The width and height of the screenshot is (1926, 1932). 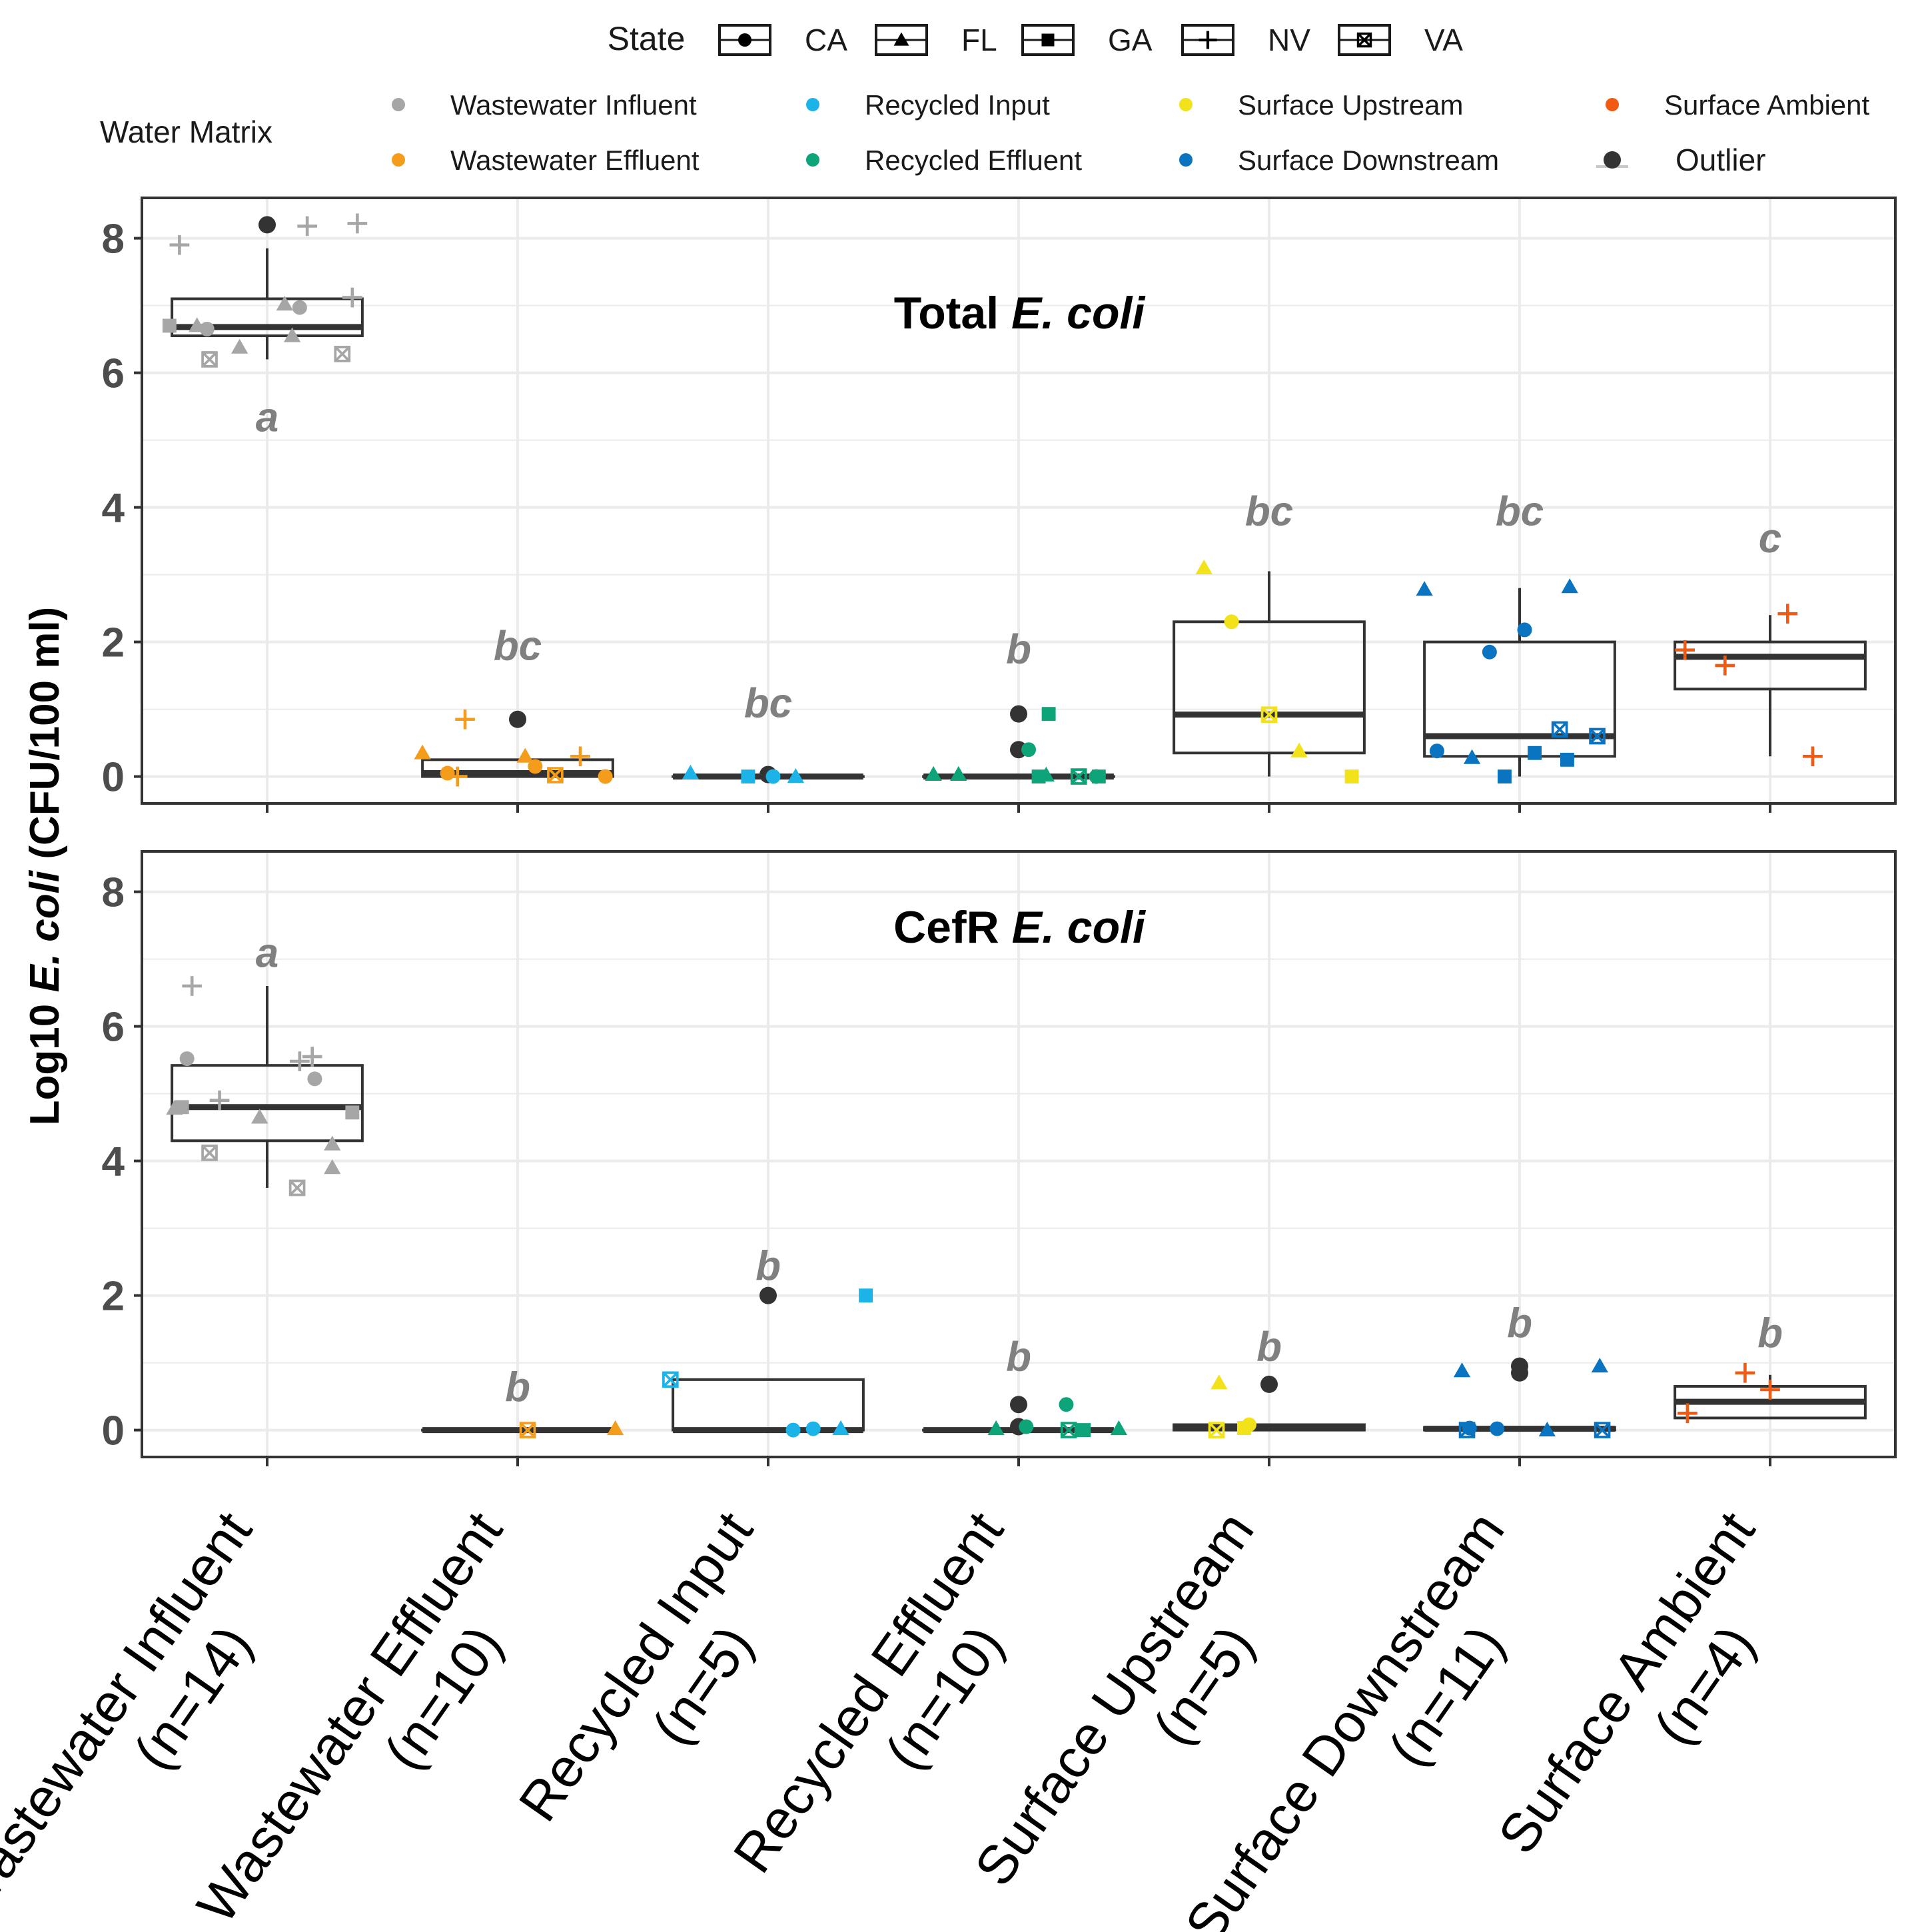 What do you see at coordinates (113, 1431) in the screenshot?
I see `y-tick-label: 0` at bounding box center [113, 1431].